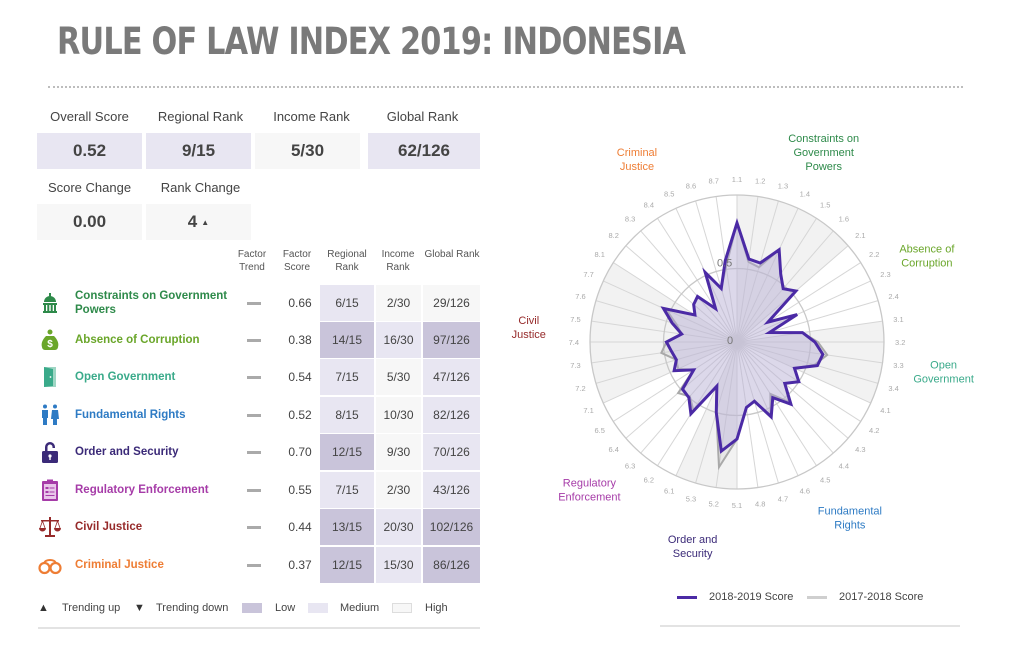 This screenshot has width=1024, height=659. Describe the element at coordinates (398, 415) in the screenshot. I see `income-rank-cell: 10/30` at that location.